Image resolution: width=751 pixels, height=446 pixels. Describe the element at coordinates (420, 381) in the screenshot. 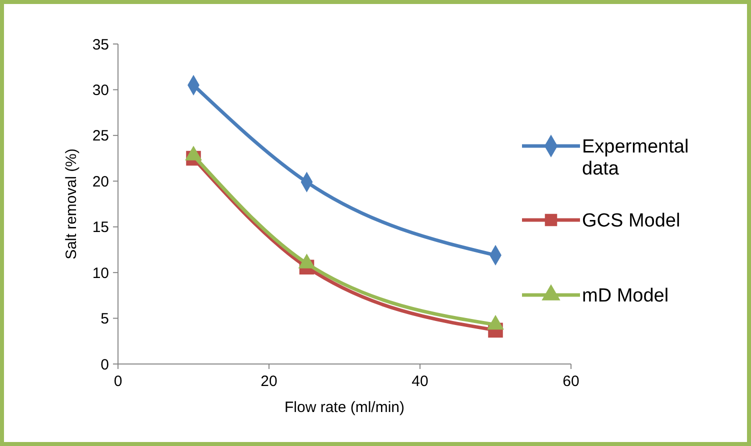

I see `x-tick-label: 40` at that location.